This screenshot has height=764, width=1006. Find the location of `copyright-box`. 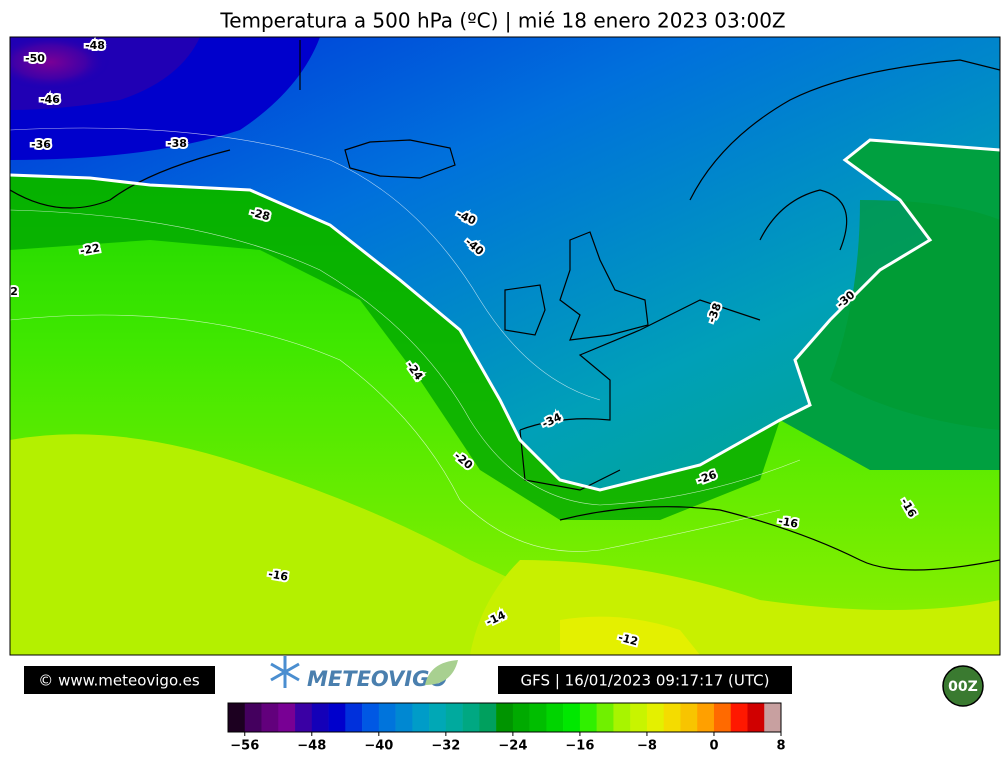

copyright-box is located at coordinates (119, 680).